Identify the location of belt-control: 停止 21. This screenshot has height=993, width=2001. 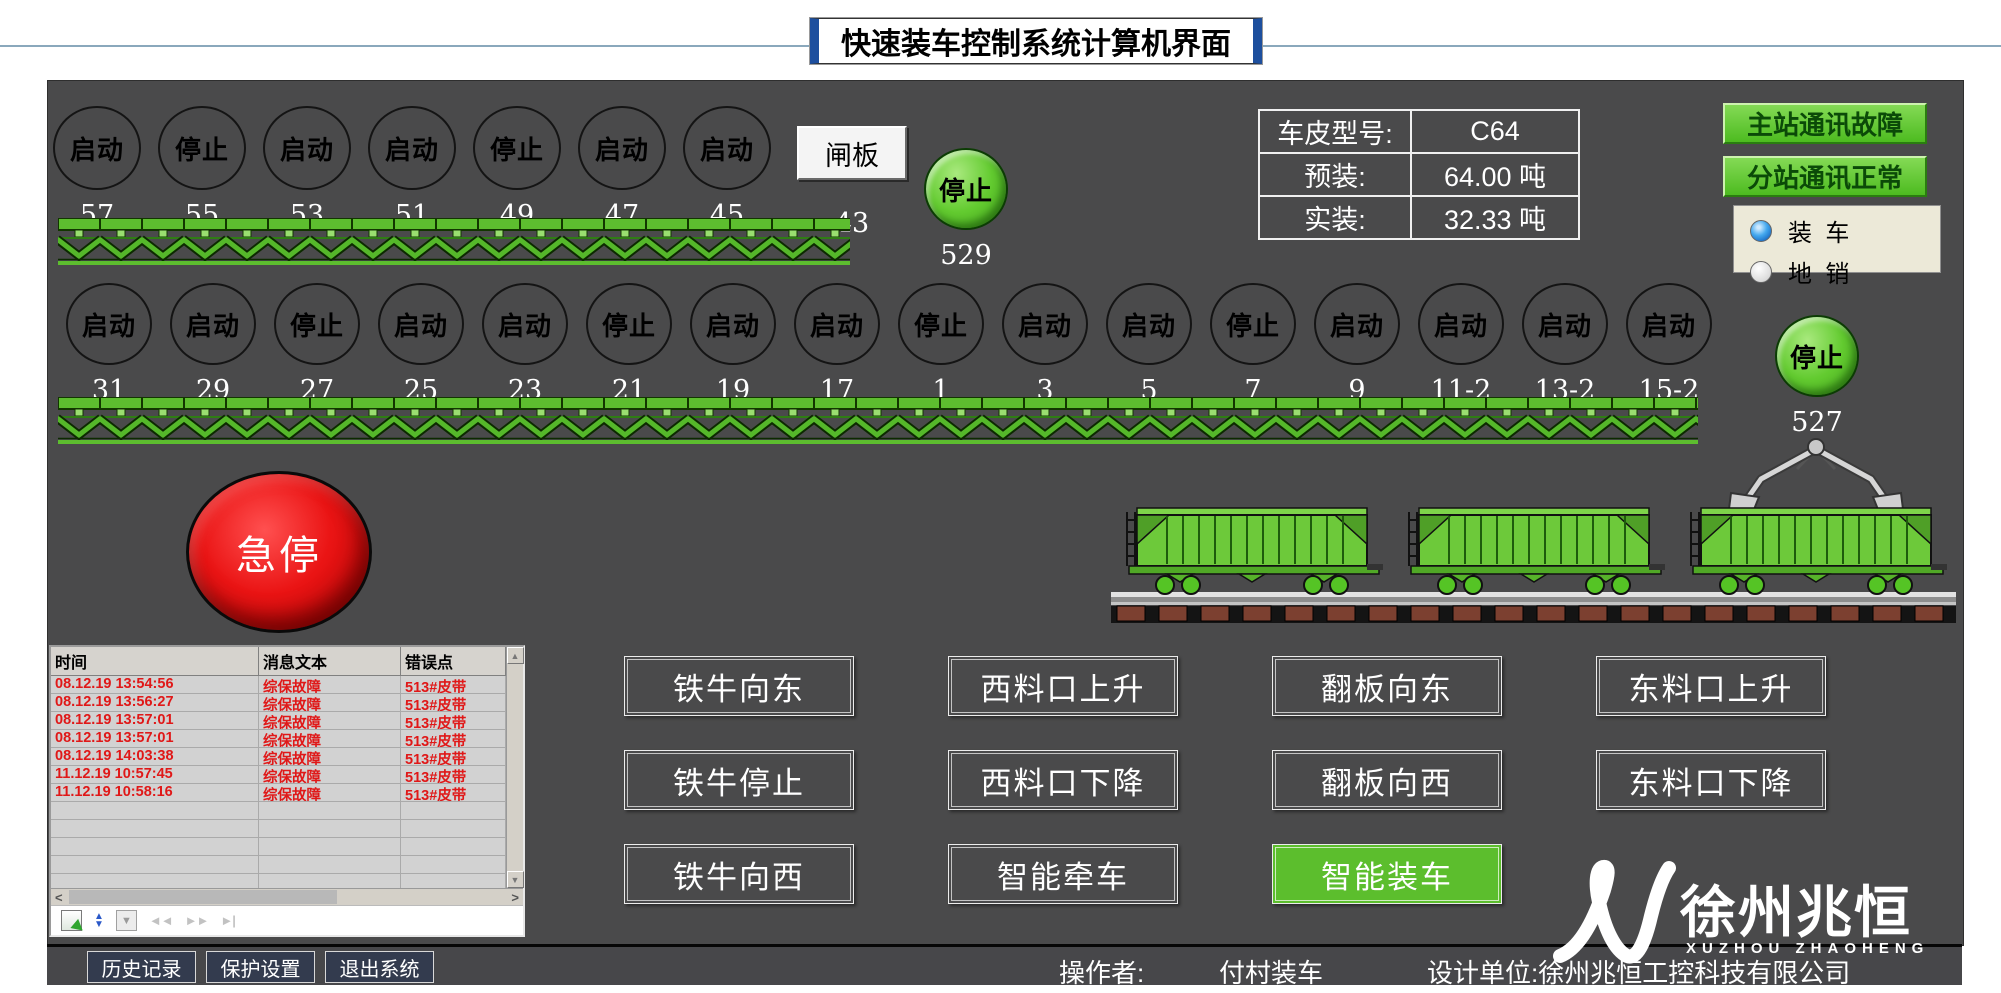
(629, 344).